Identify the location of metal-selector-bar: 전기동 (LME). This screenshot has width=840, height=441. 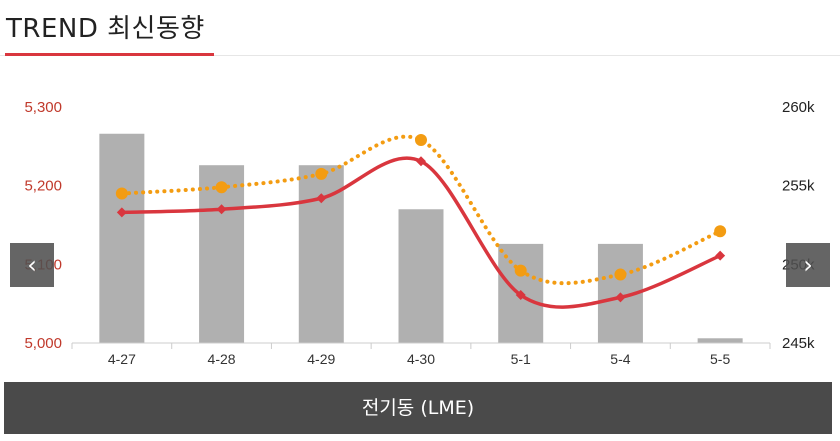
(418, 408).